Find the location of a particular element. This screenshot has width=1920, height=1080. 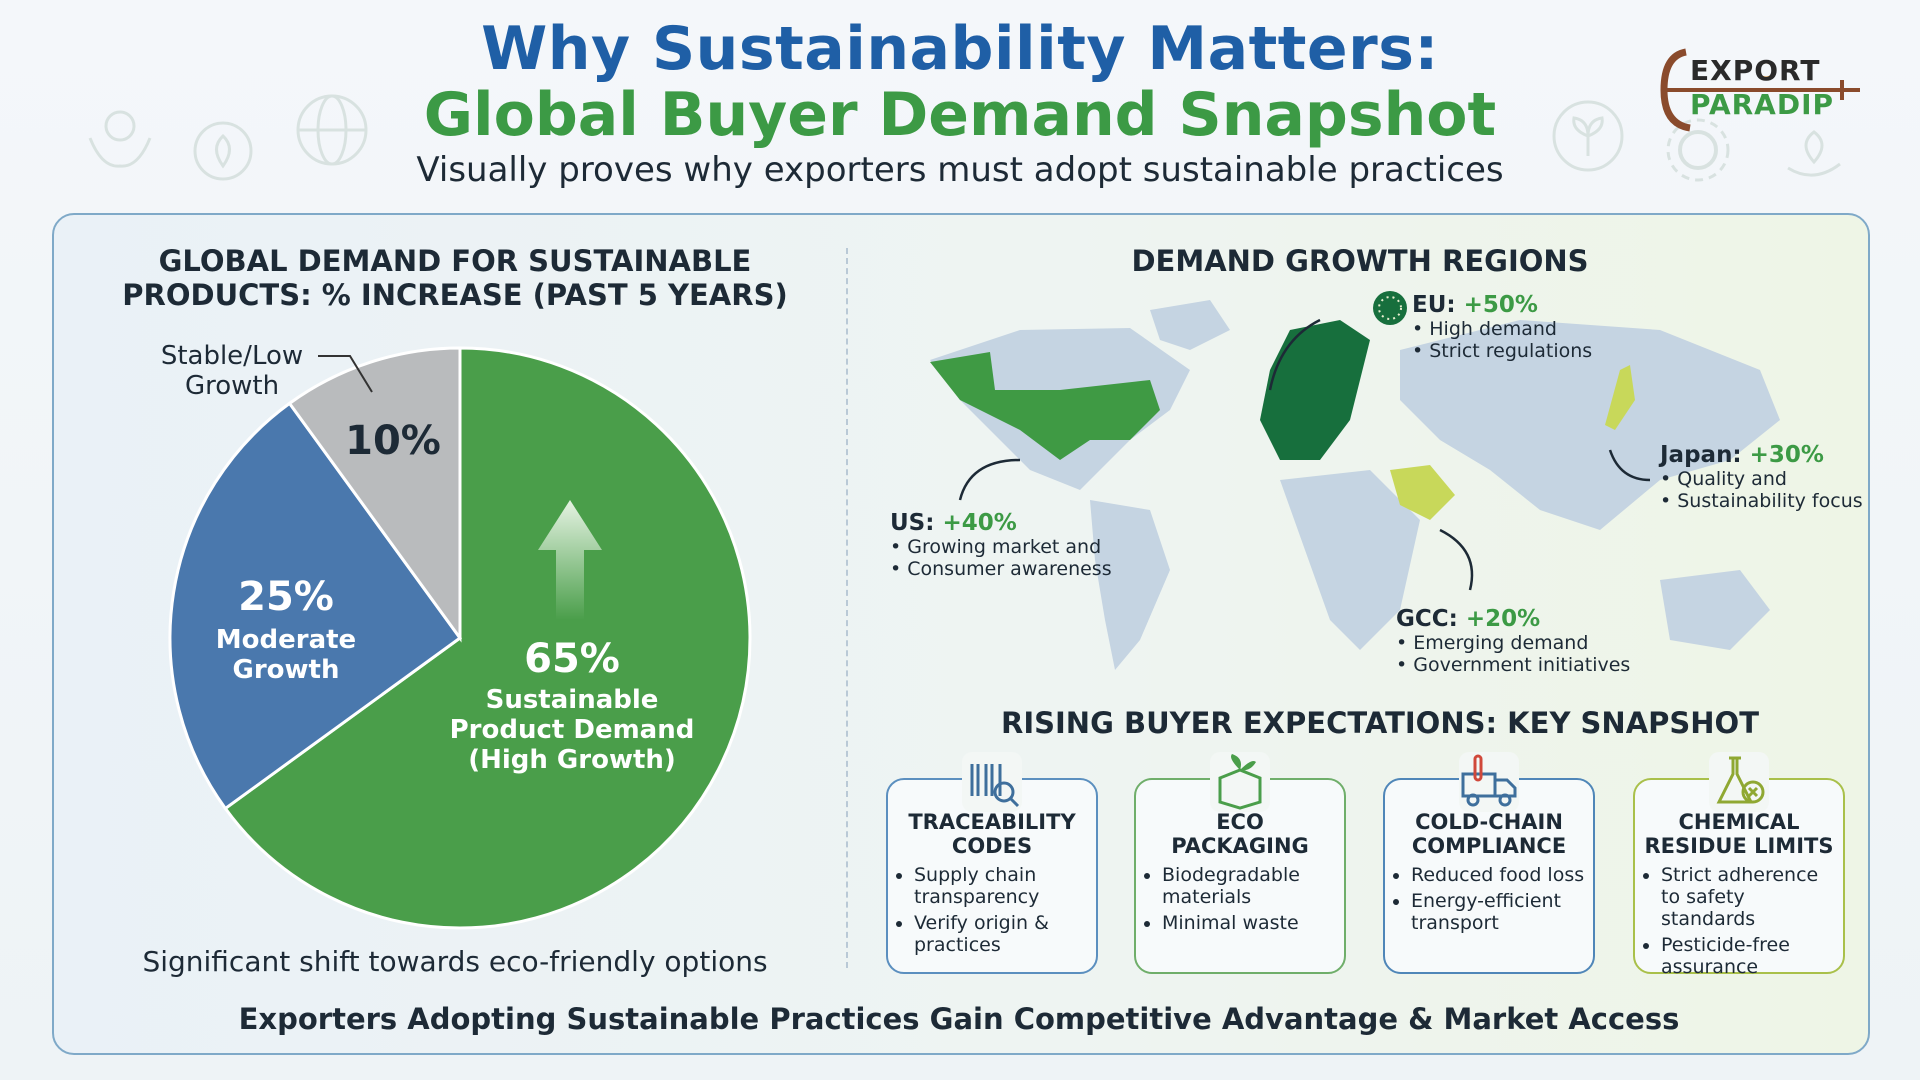

us-note-1: • Growing market and is located at coordinates (996, 547).